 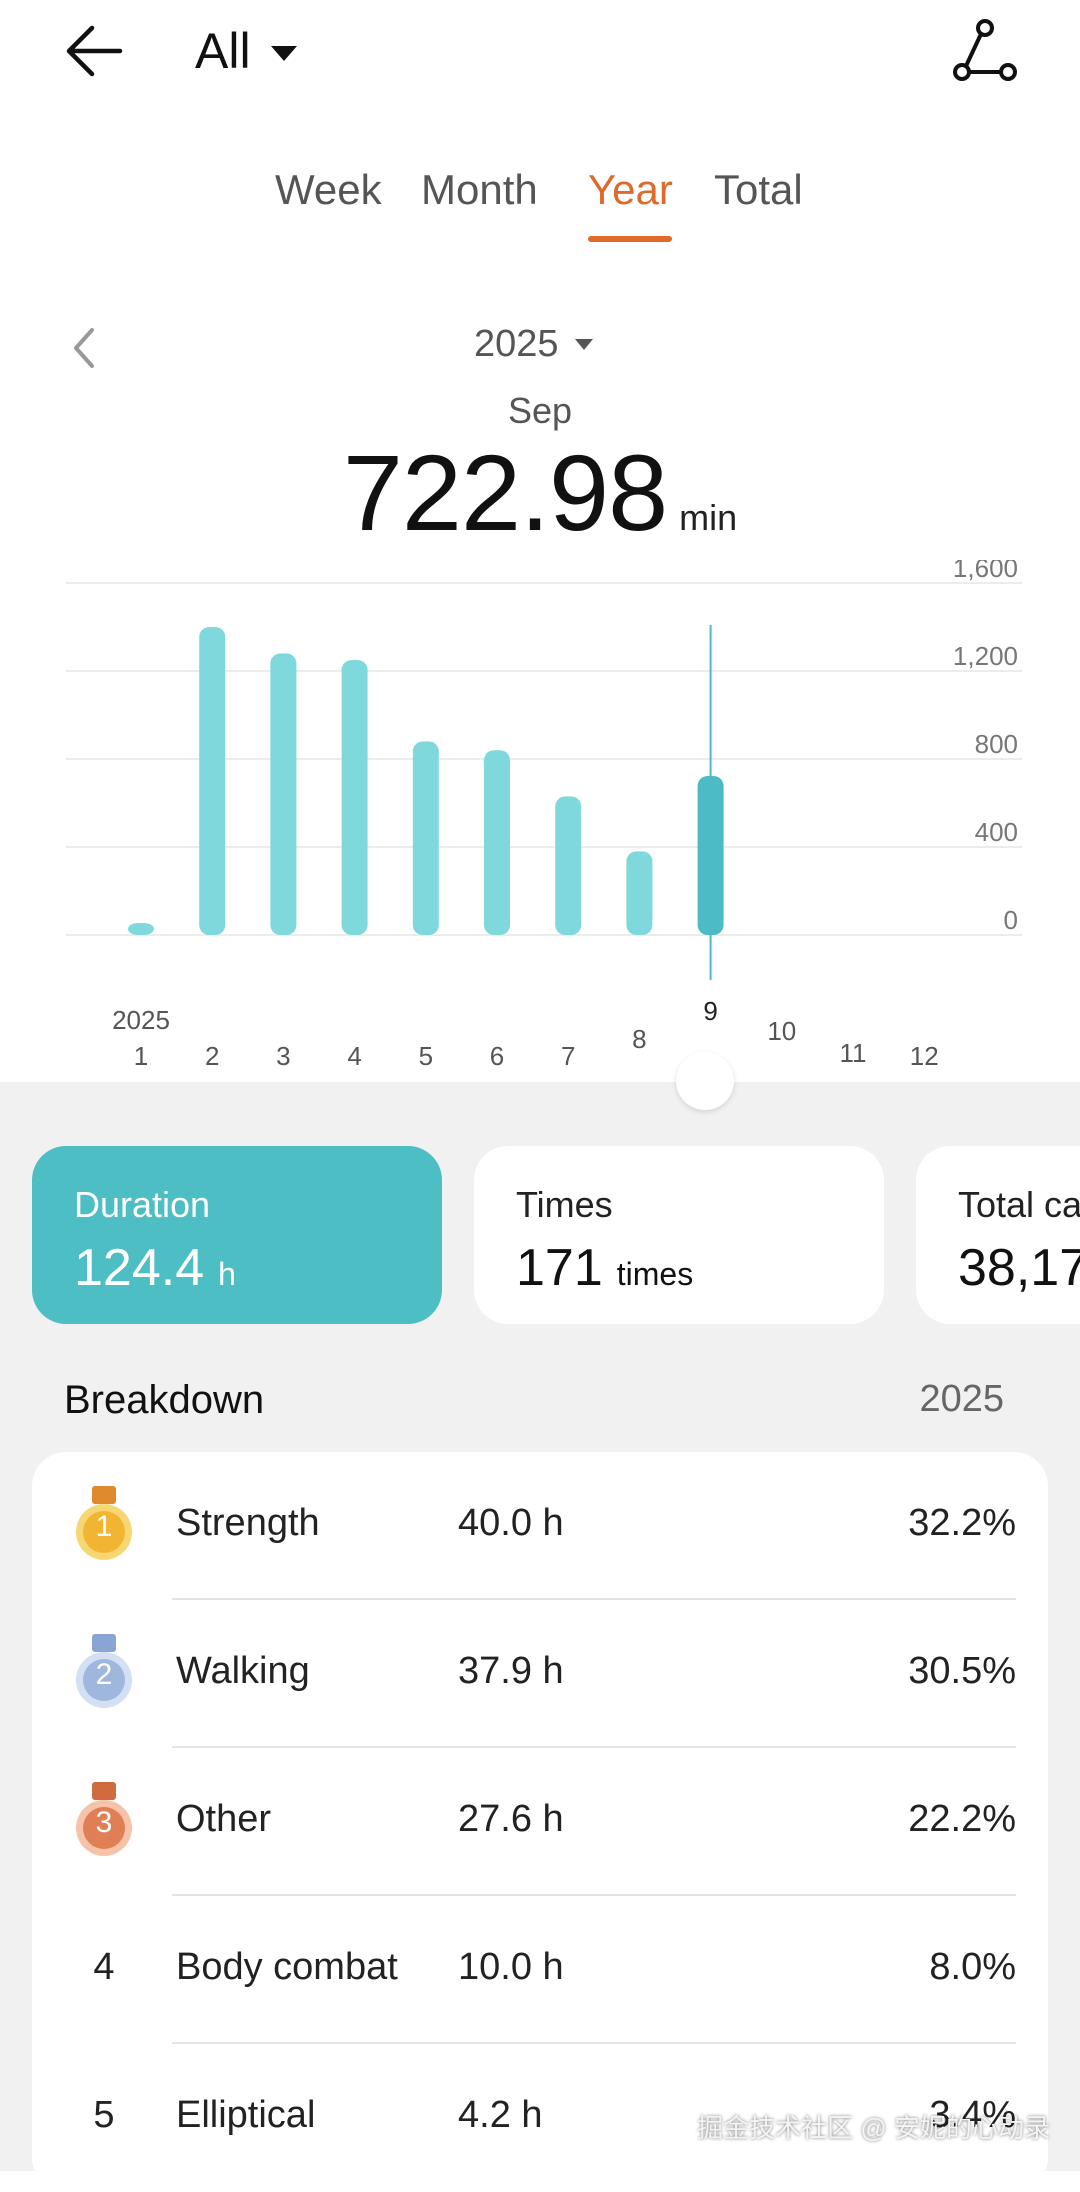 What do you see at coordinates (354, 1056) in the screenshot?
I see `x-tick-label: 4` at bounding box center [354, 1056].